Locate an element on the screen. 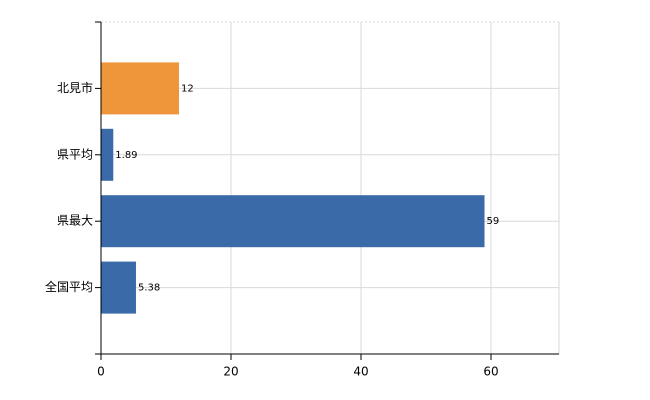 The image size is (650, 400). y-tick-label: 北見市 is located at coordinates (75, 87).